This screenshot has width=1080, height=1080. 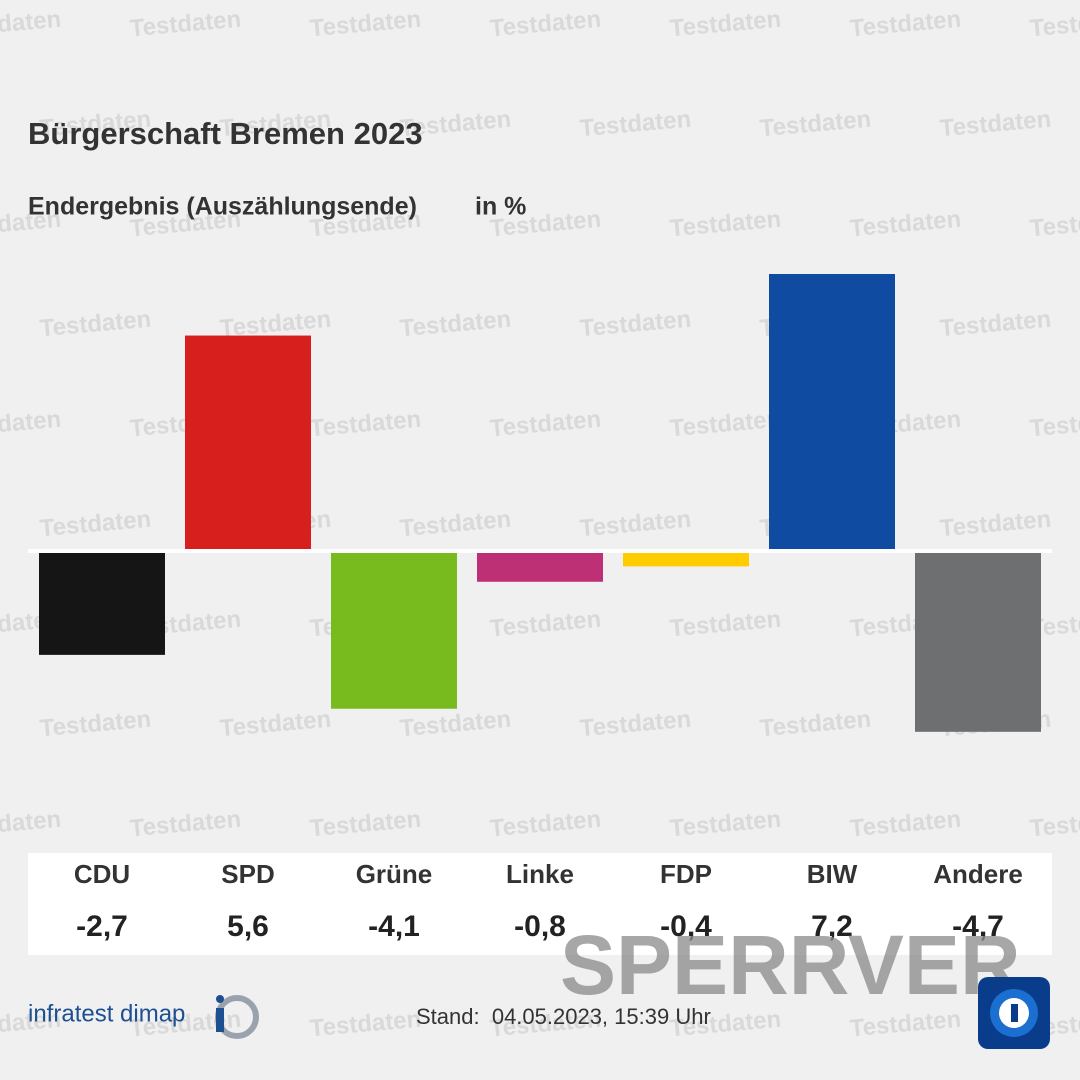 I want to click on value-label: -4,7, so click(x=978, y=926).